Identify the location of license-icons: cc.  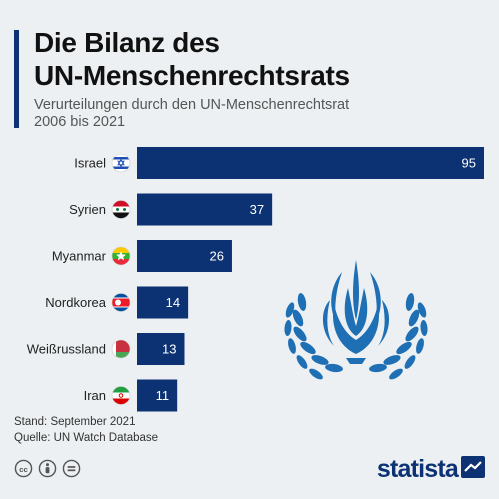
(47, 468).